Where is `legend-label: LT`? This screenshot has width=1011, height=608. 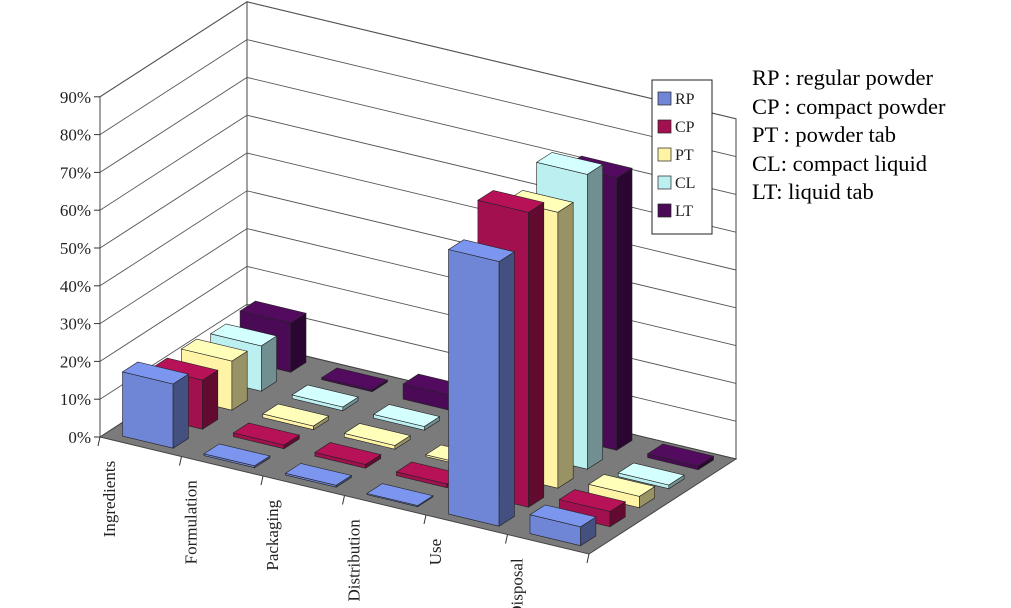
legend-label: LT is located at coordinates (684, 211).